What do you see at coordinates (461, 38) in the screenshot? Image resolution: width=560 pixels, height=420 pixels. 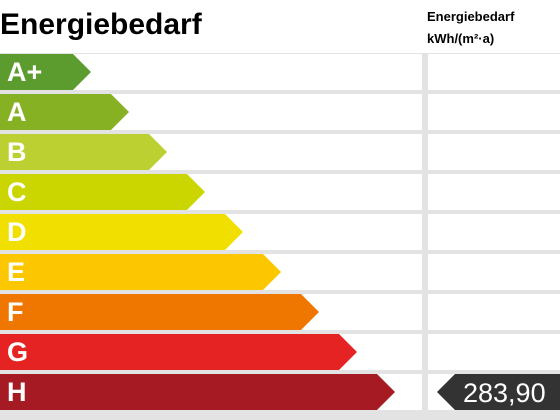 I see `column-header-unit: kWh/(m²·a)` at bounding box center [461, 38].